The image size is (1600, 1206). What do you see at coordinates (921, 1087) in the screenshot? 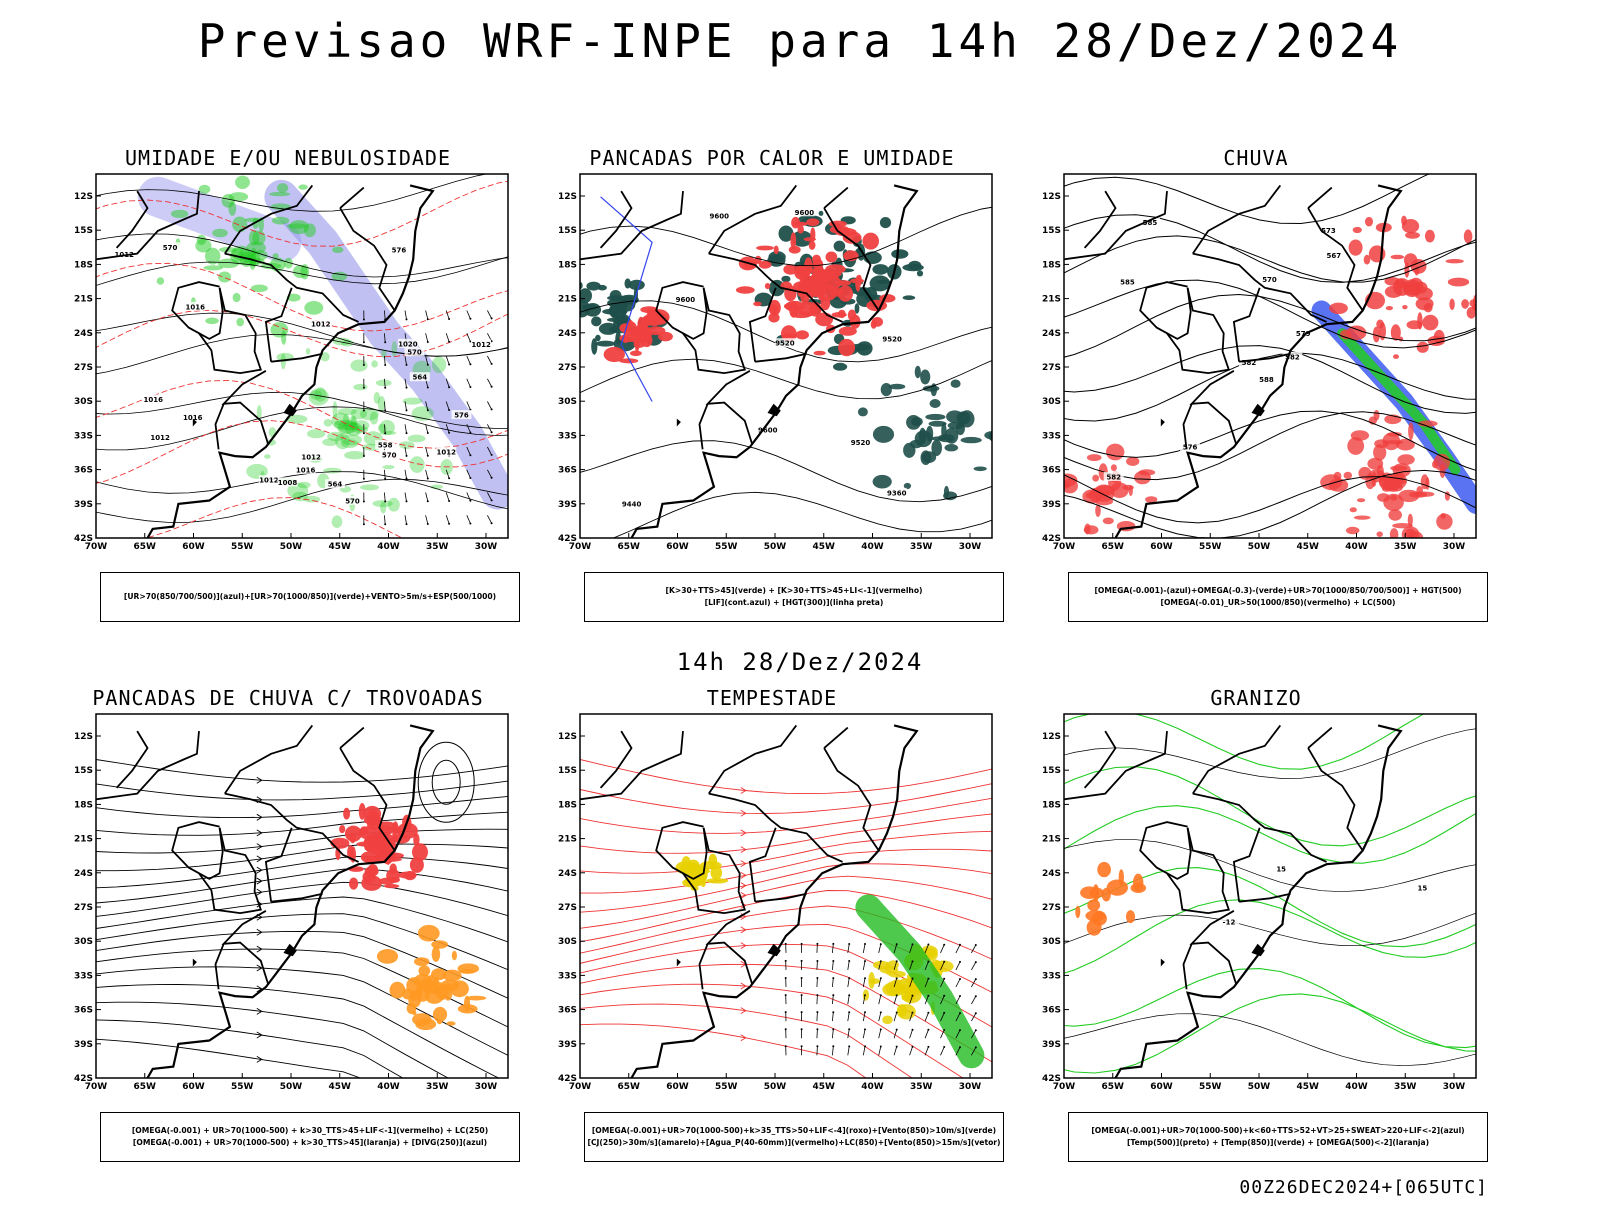
I see `lon-tick-label: 35W` at bounding box center [921, 1087].